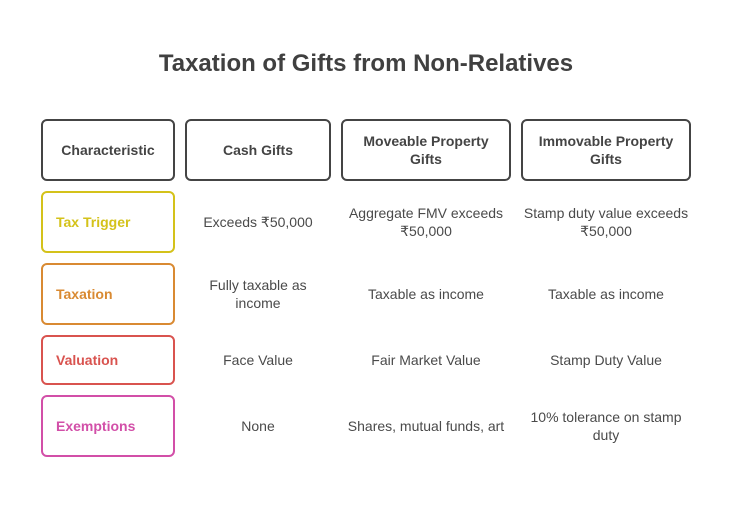  Describe the element at coordinates (426, 222) in the screenshot. I see `cell-tax-trigger-moveable: Aggregate FMV exceeds ₹50,000` at that location.